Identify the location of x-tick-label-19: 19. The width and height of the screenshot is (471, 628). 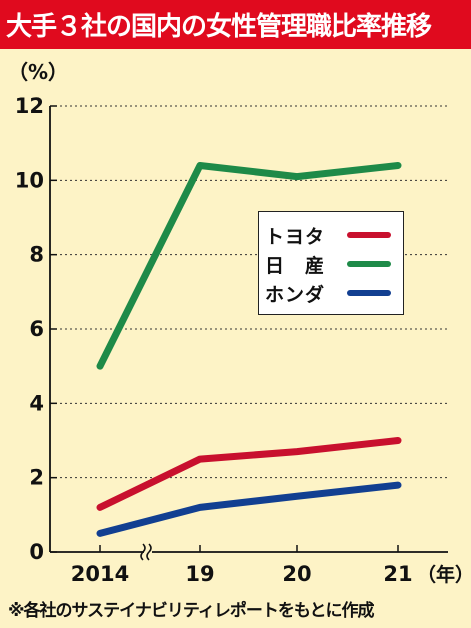
(199, 574).